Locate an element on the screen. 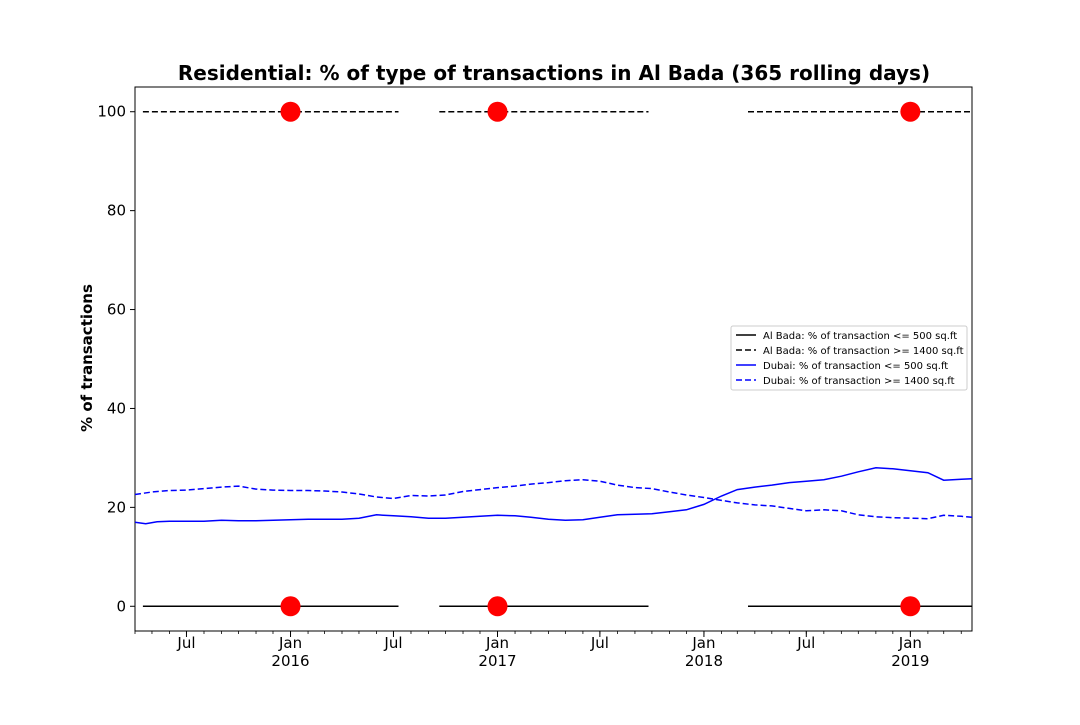 Image resolution: width=1080 pixels, height=725 pixels. y-tick-label: 0 is located at coordinates (121, 606).